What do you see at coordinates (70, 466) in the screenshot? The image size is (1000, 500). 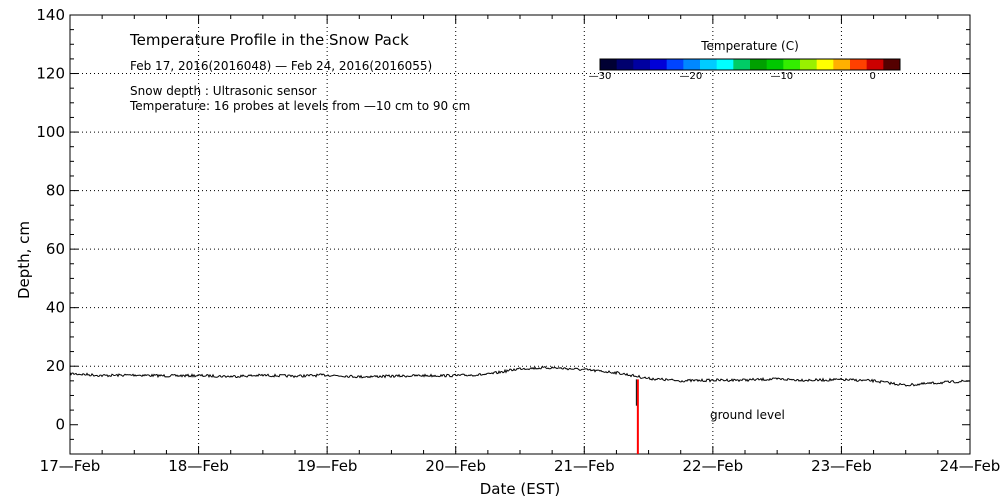 I see `x-tick-label: 17—Feb` at bounding box center [70, 466].